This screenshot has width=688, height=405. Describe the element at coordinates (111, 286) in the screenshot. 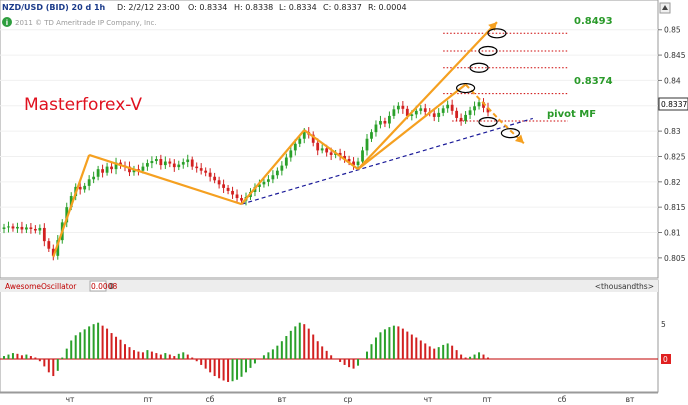

I see `oscillator-zero-box: 0` at that location.